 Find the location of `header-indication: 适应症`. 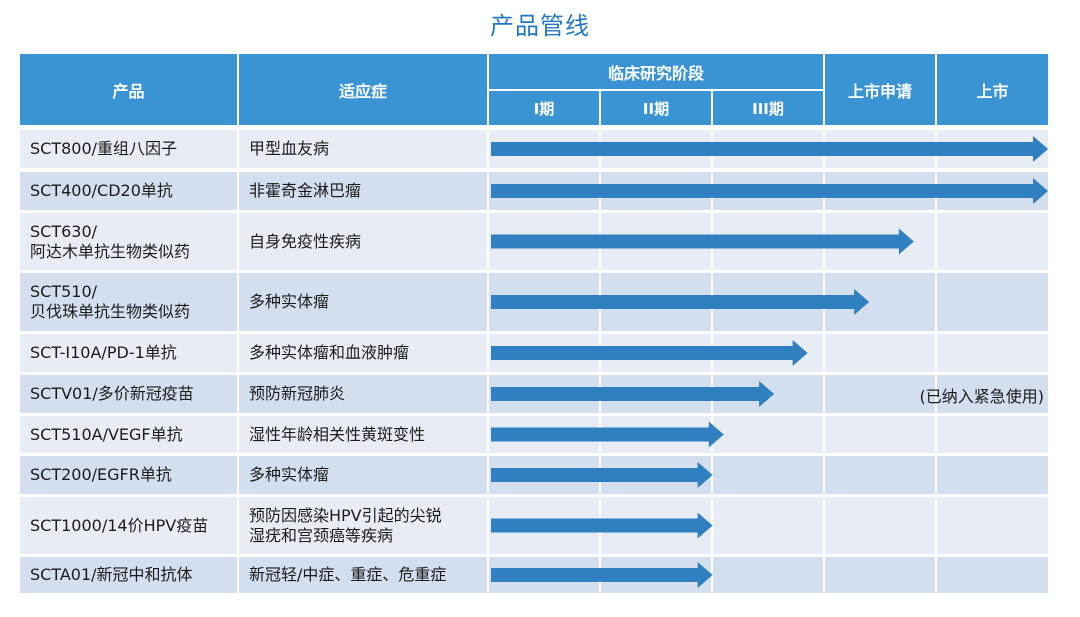

header-indication: 适应症 is located at coordinates (363, 89).